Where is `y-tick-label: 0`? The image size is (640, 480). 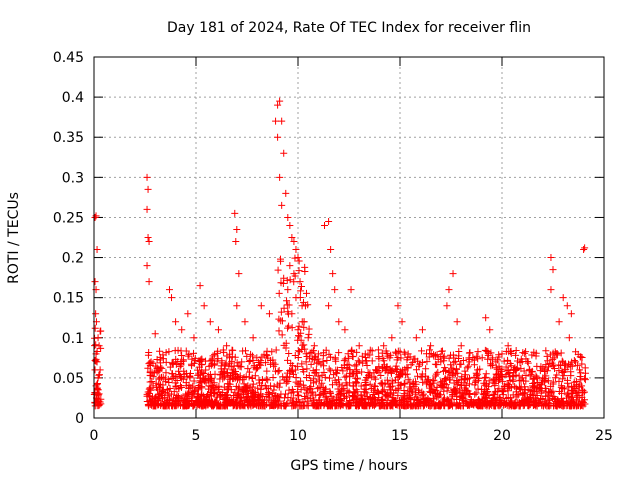 y-tick-label: 0 is located at coordinates (79, 419).